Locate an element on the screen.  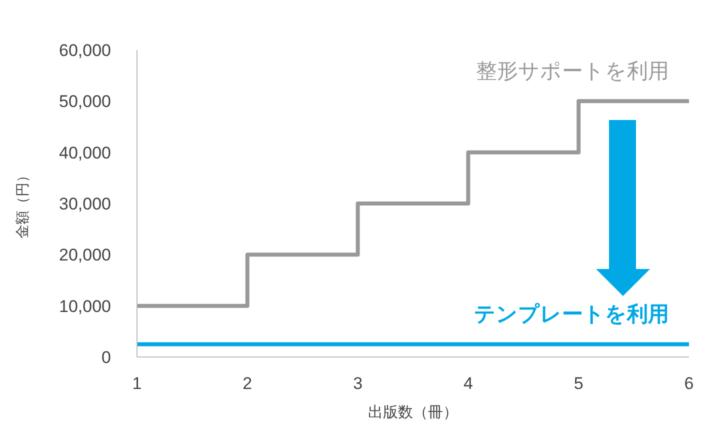
y-tick-label: 50,000 is located at coordinates (85, 102).